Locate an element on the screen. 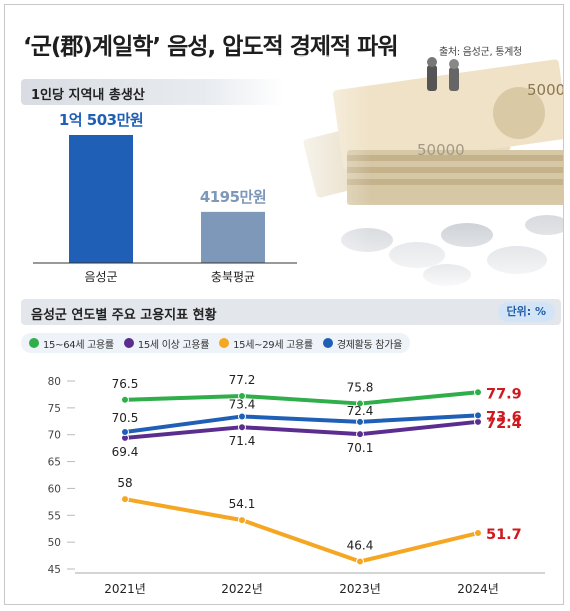 This screenshot has width=570, height=611. data-label: 69.4 is located at coordinates (125, 452).